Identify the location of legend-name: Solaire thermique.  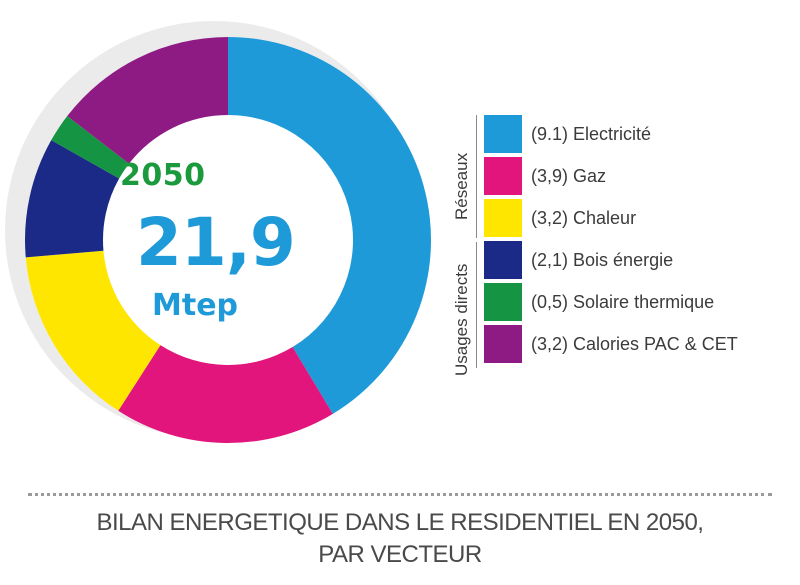
(644, 301).